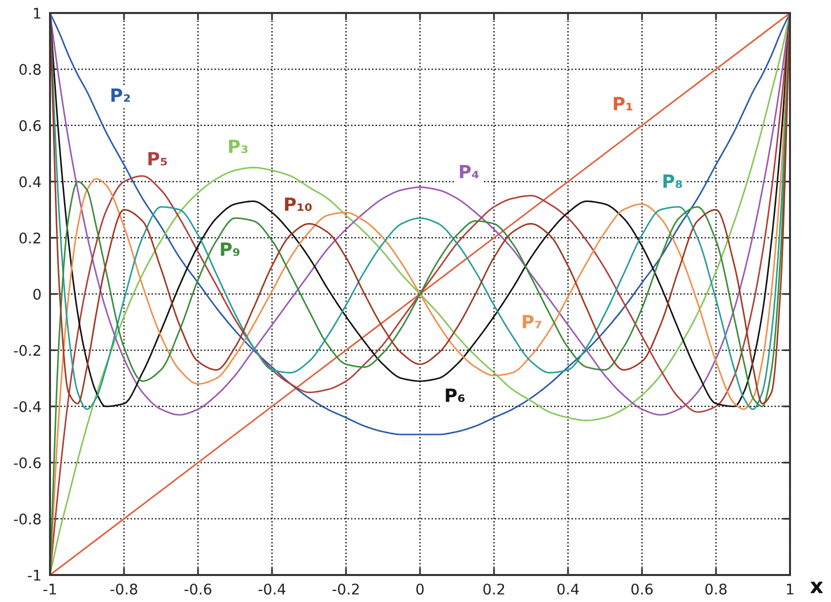  I want to click on y-tick-label: 1, so click(37, 13).